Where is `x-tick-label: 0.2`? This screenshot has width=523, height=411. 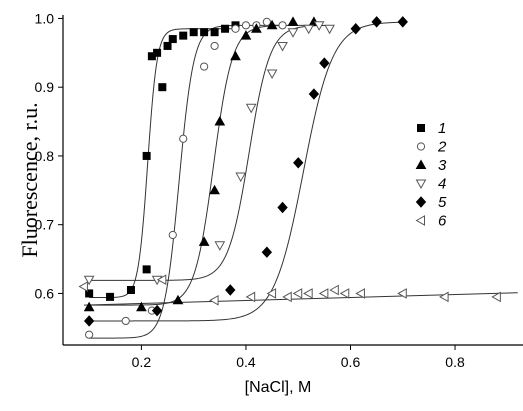
x-tick-label: 0.2 is located at coordinates (142, 362).